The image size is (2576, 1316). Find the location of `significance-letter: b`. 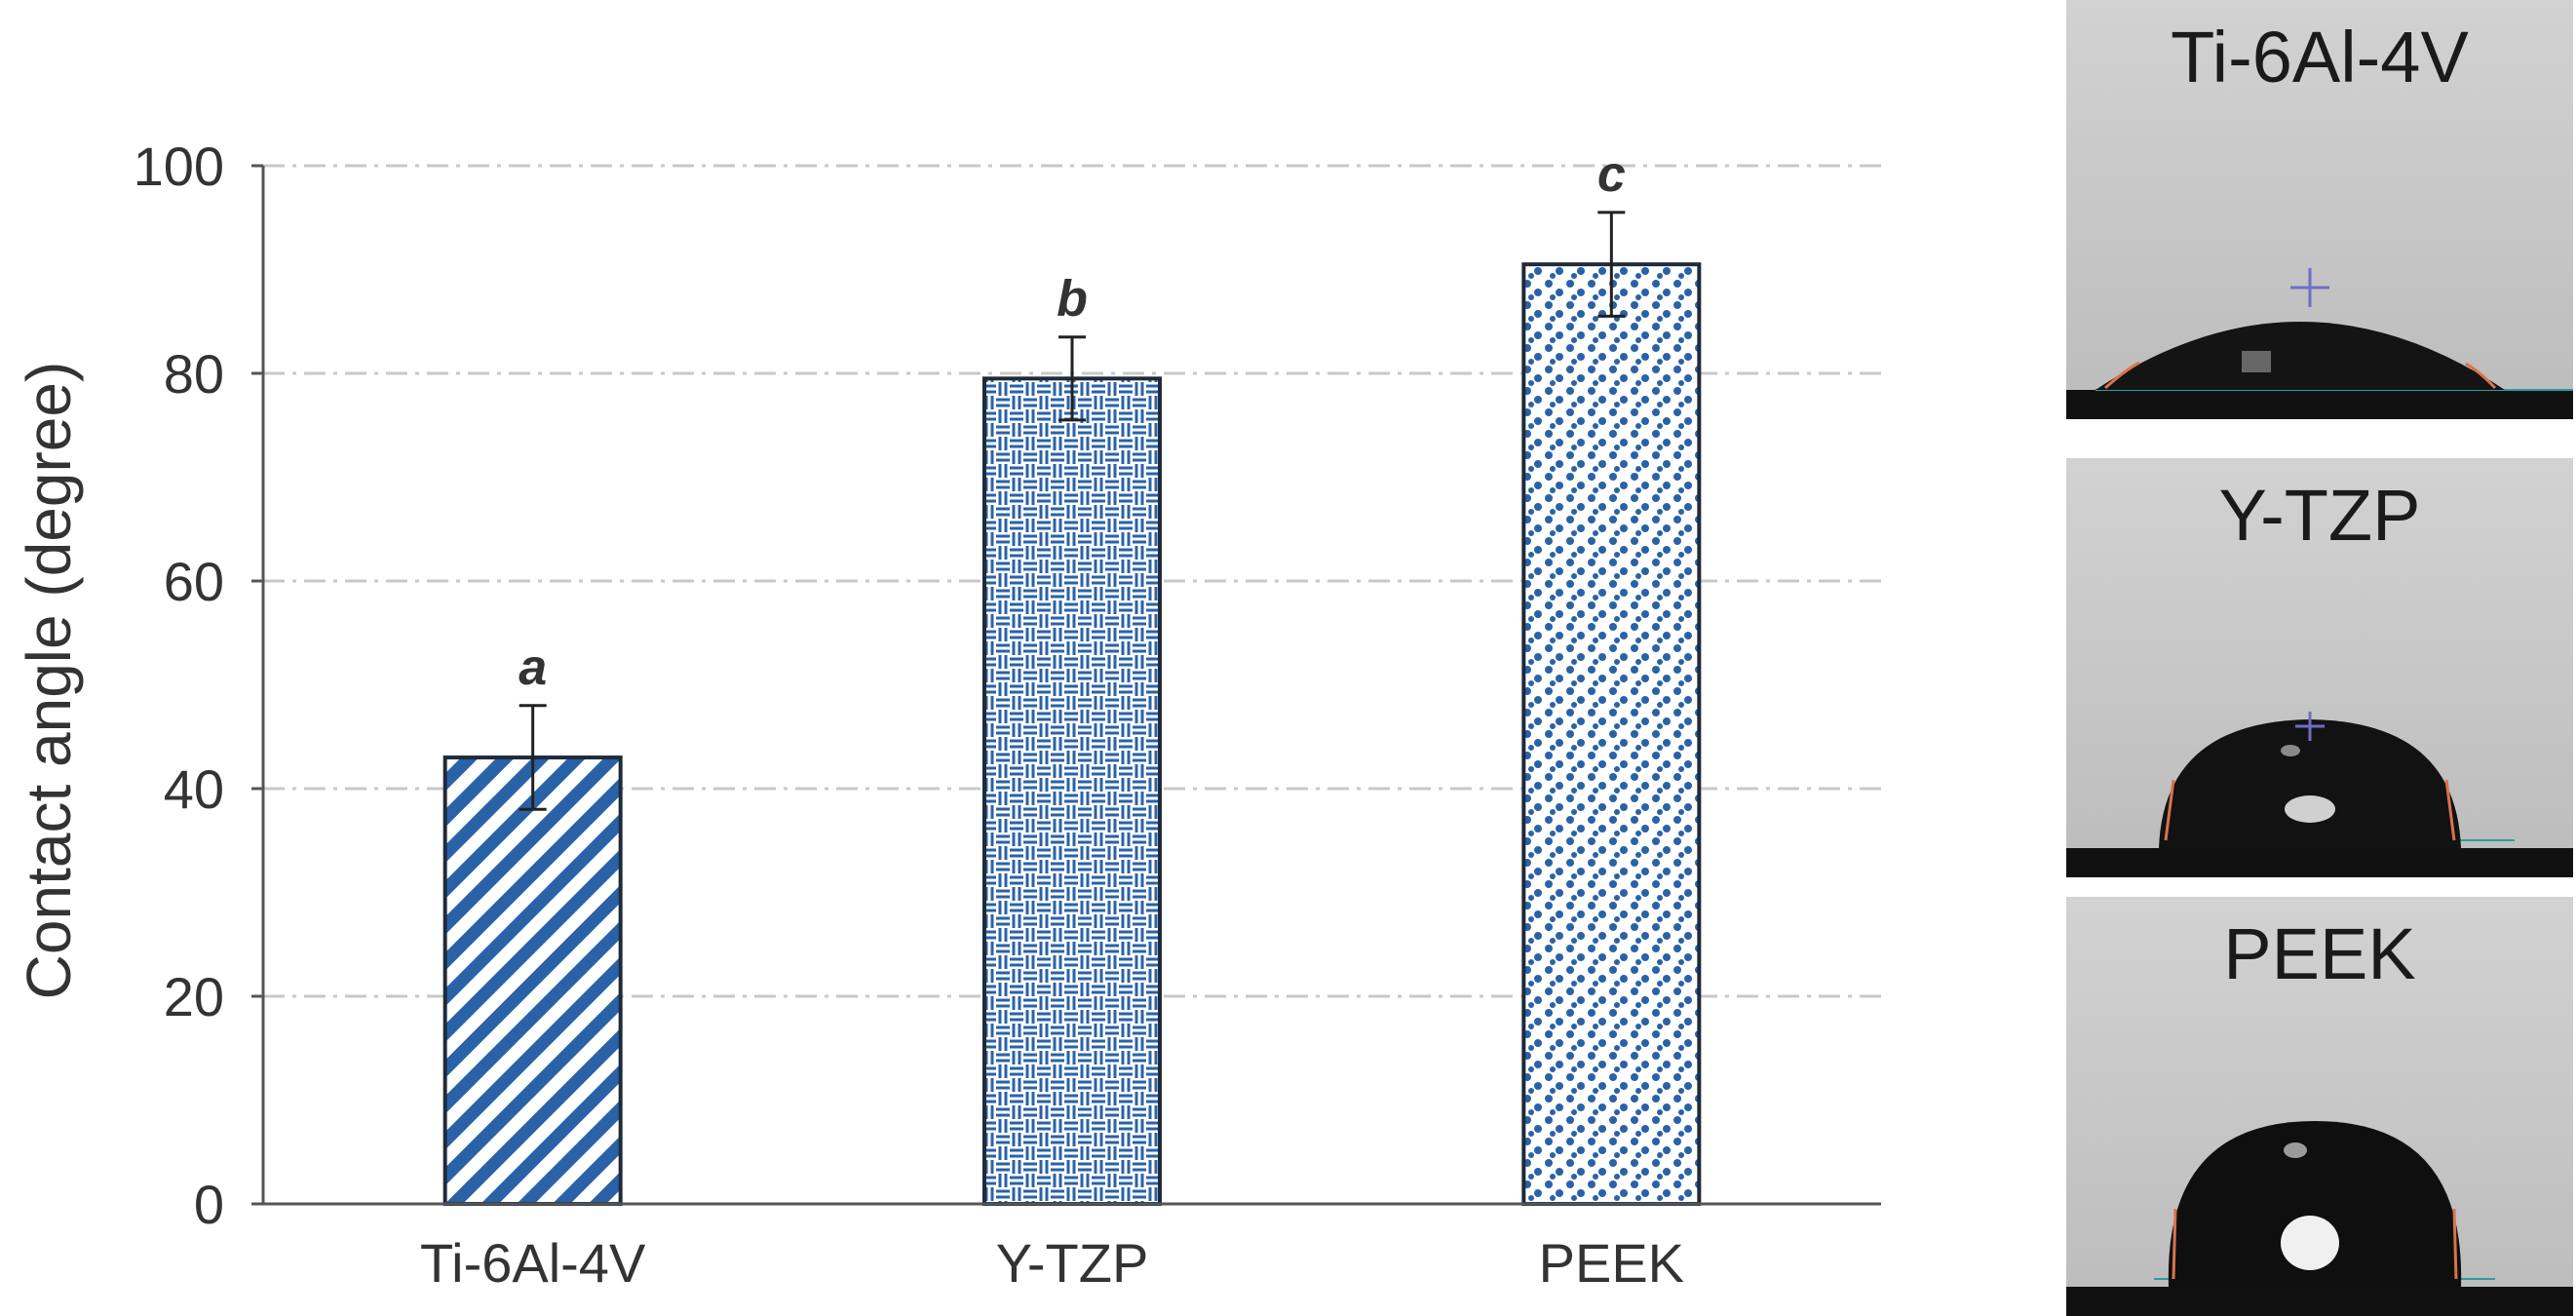

significance-letter: b is located at coordinates (1072, 299).